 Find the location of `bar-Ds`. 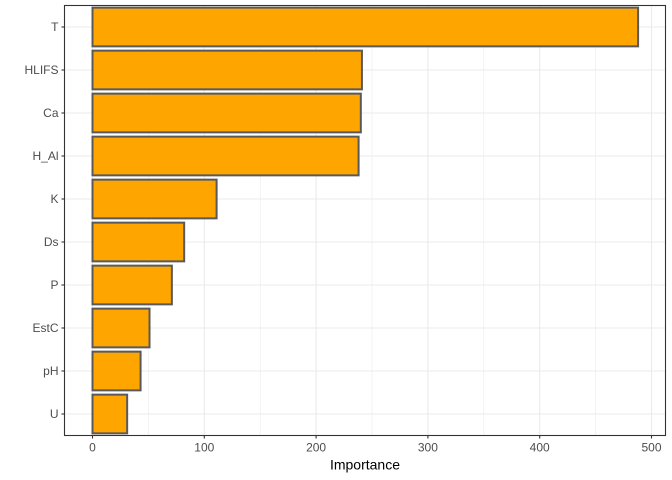

bar-Ds is located at coordinates (138, 242).